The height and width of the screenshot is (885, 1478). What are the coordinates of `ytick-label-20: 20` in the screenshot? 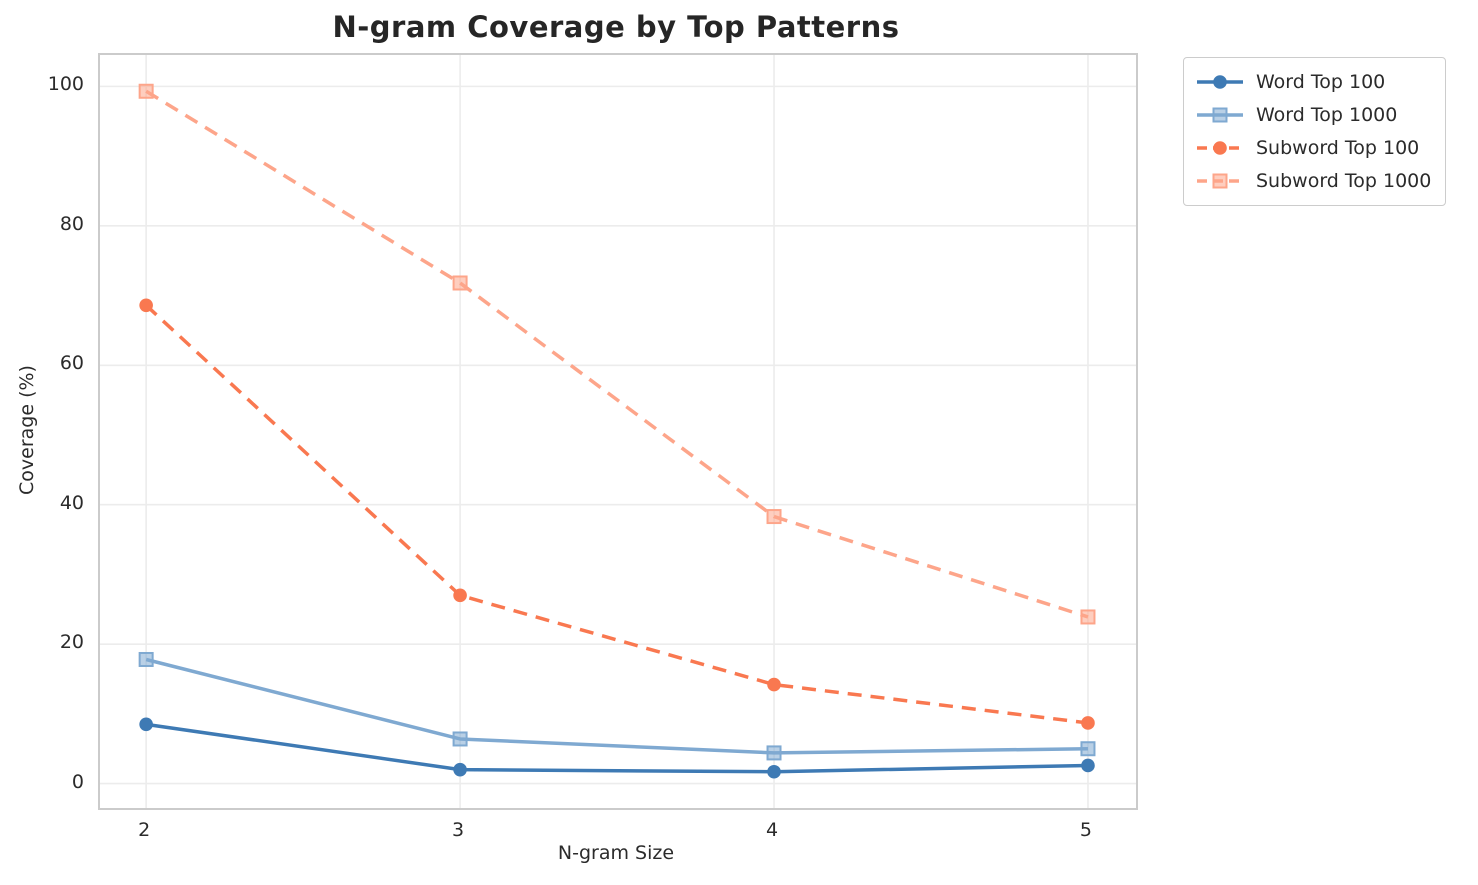 It's located at (71, 642).